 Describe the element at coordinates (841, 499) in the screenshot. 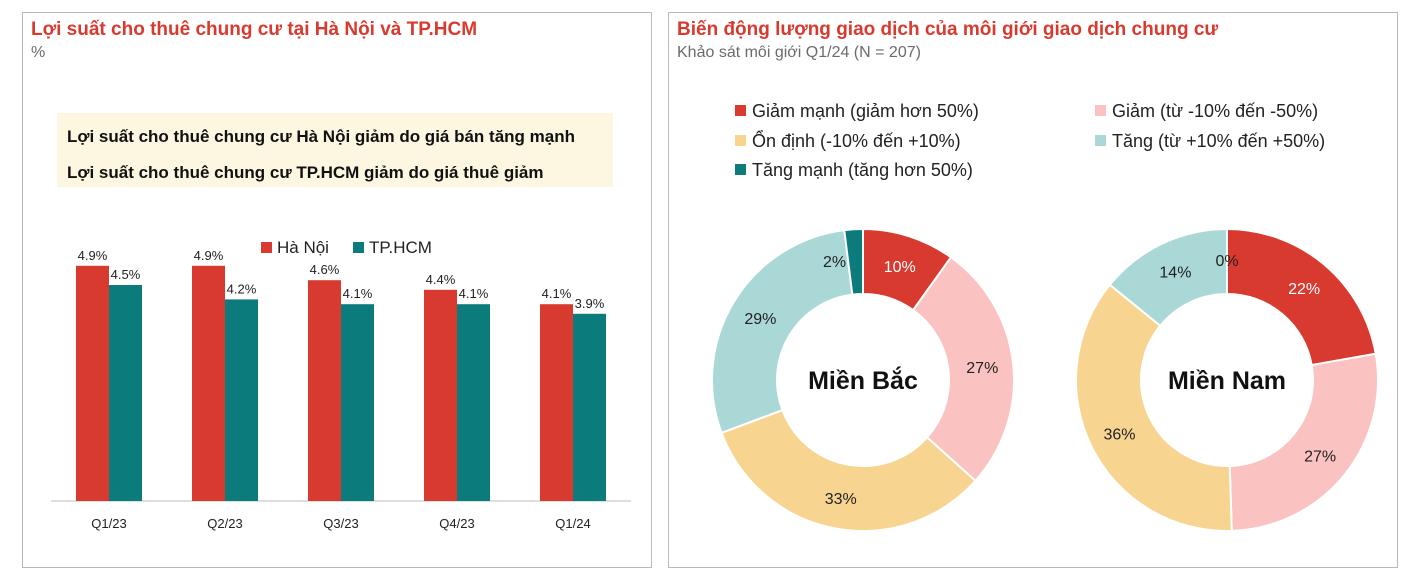

I see `donut-0-label-2: 33%` at that location.